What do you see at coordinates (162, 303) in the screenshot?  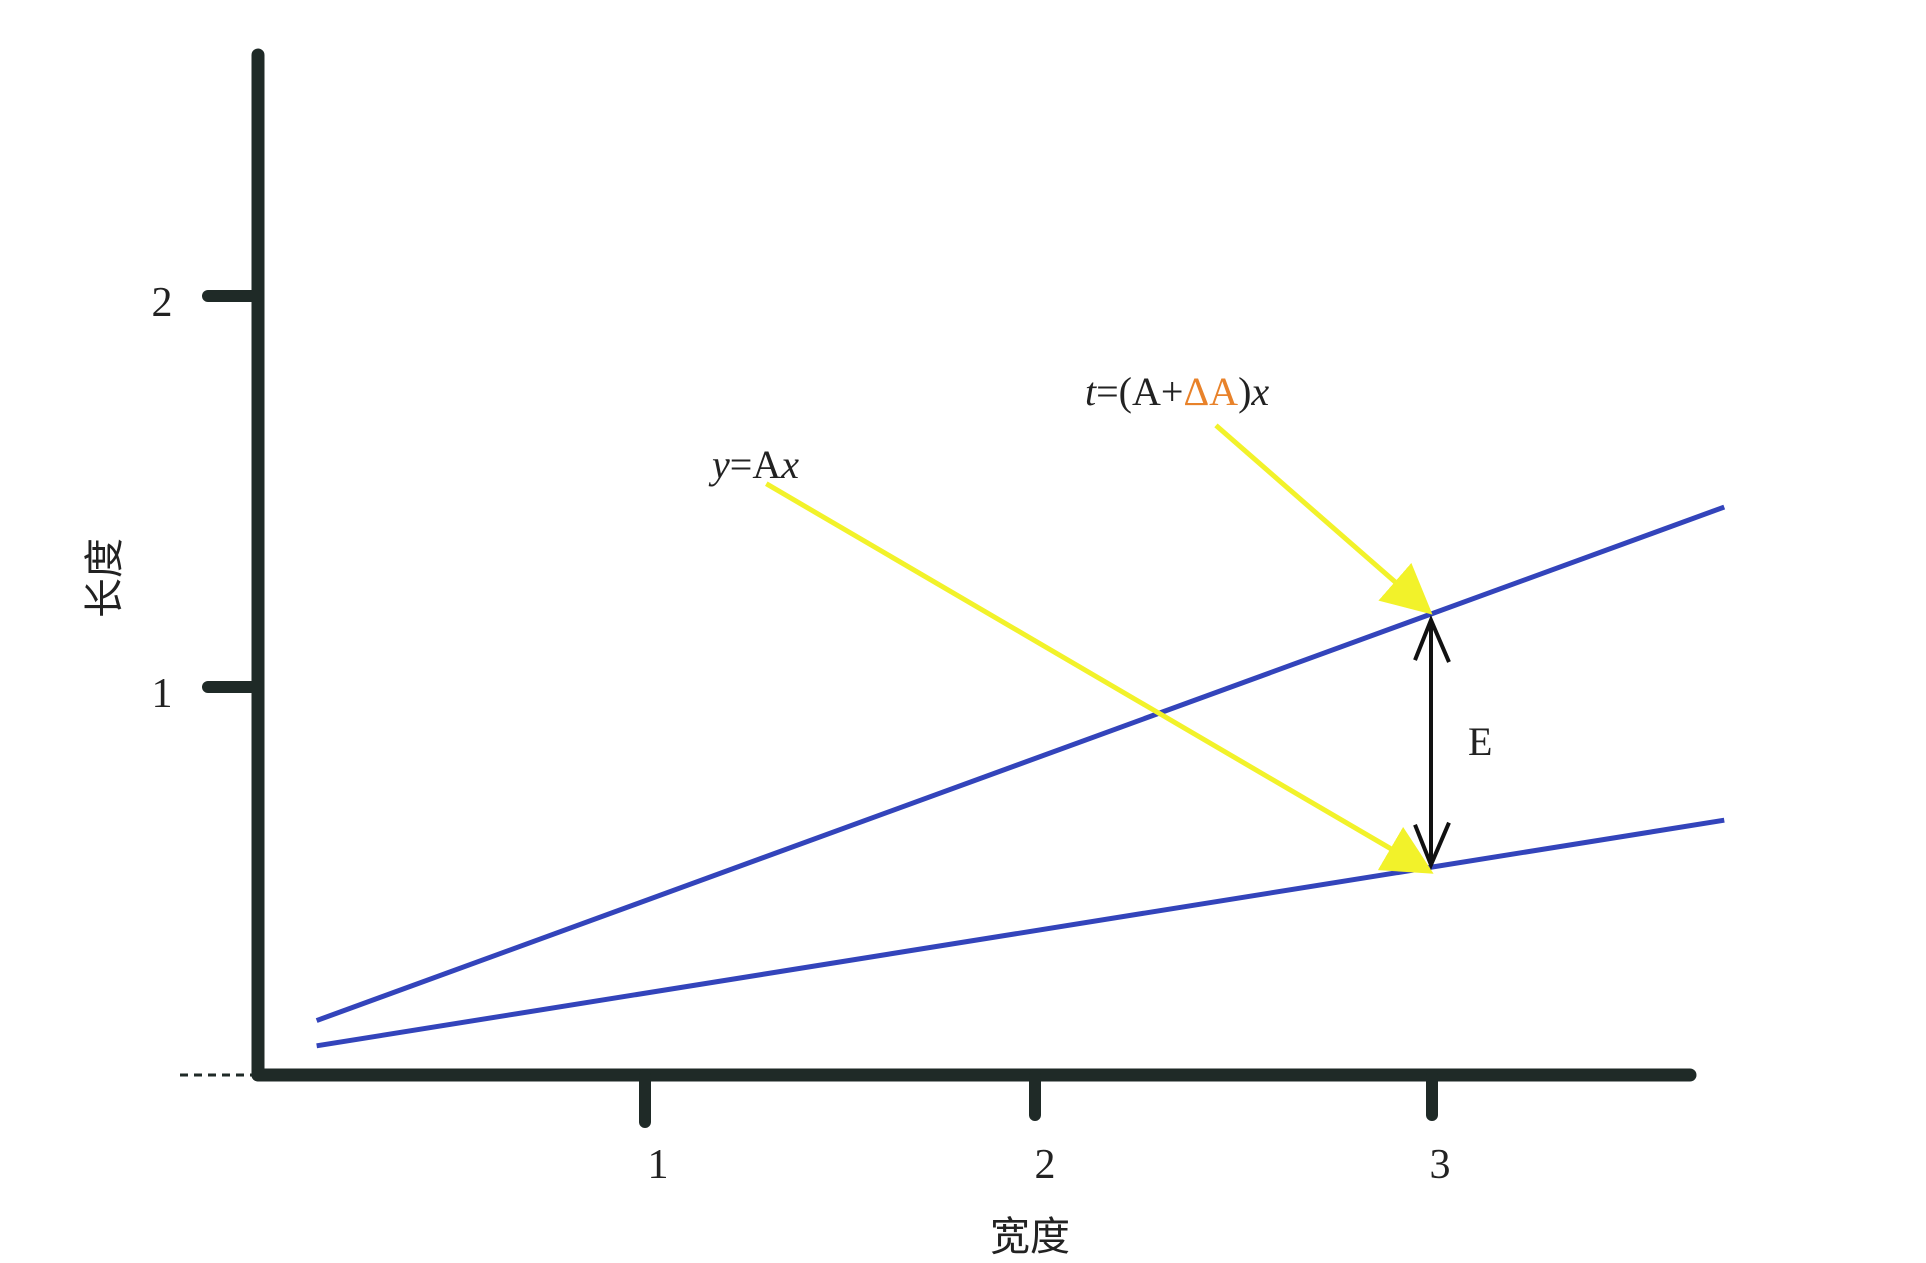 I see `y-tick-label-2: 2` at bounding box center [162, 303].